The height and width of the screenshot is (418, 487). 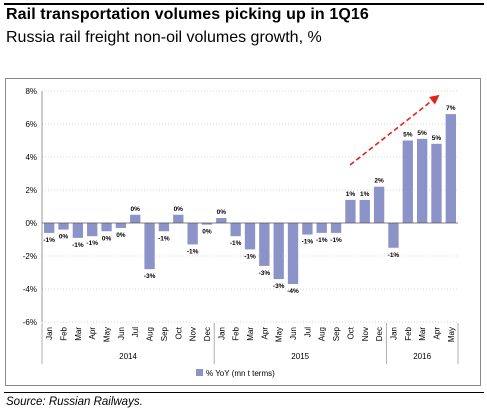 What do you see at coordinates (379, 181) in the screenshot?
I see `data-label: 2%` at bounding box center [379, 181].